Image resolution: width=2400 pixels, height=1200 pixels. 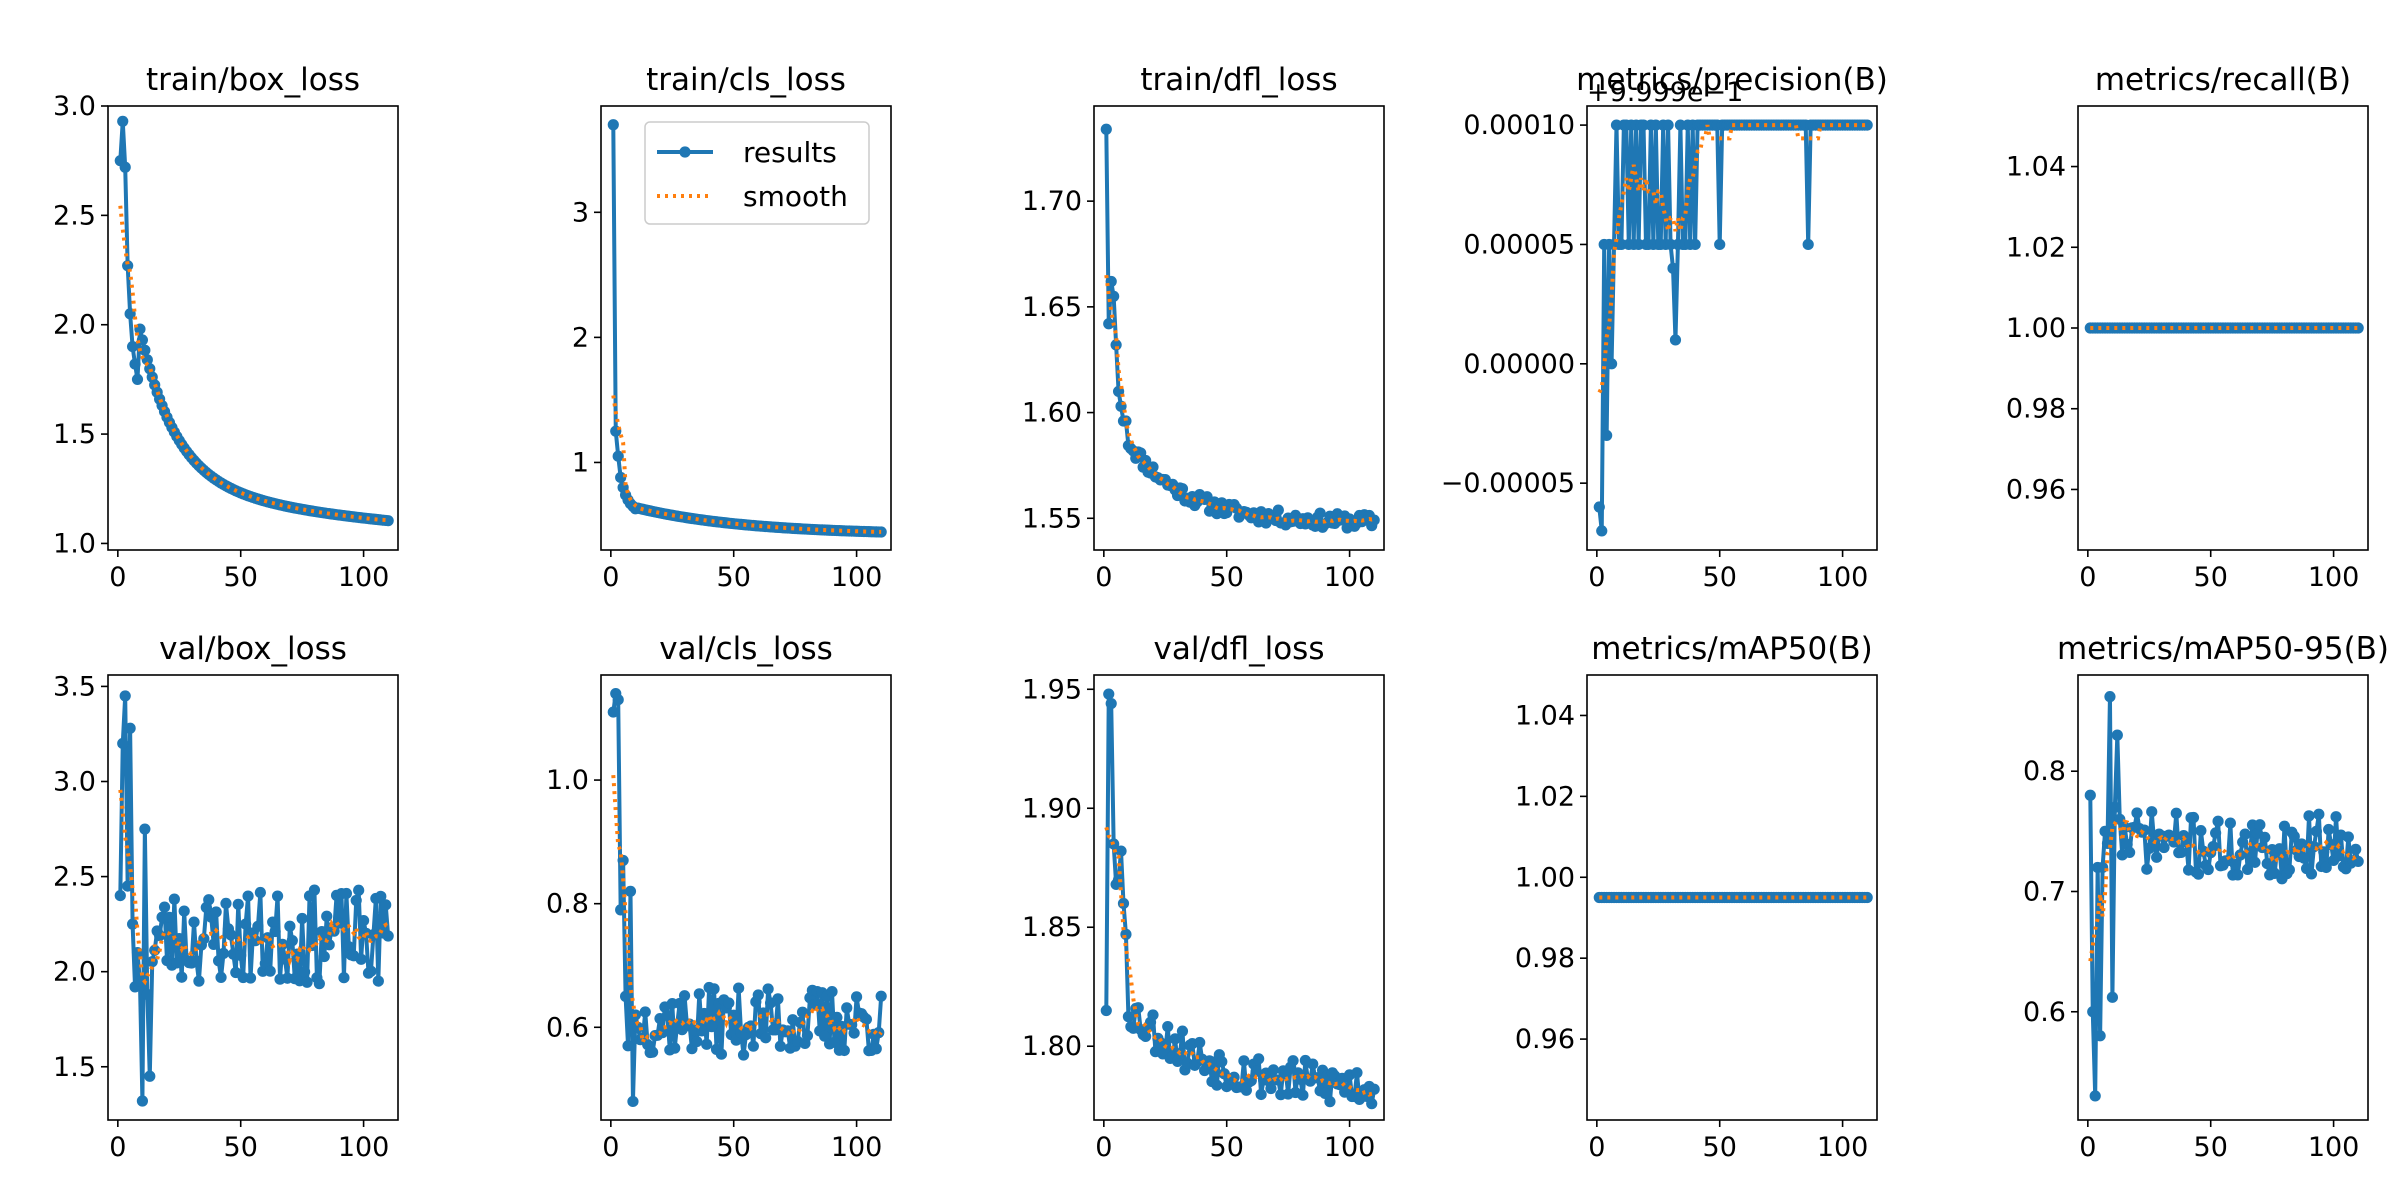 I want to click on y-tick-label: −0.00005, so click(x=1508, y=483).